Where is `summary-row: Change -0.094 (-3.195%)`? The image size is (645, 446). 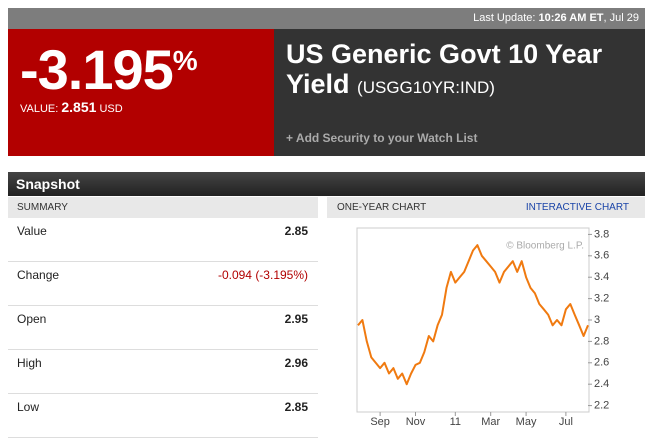
summary-row: Change -0.094 (-3.195%) is located at coordinates (163, 284).